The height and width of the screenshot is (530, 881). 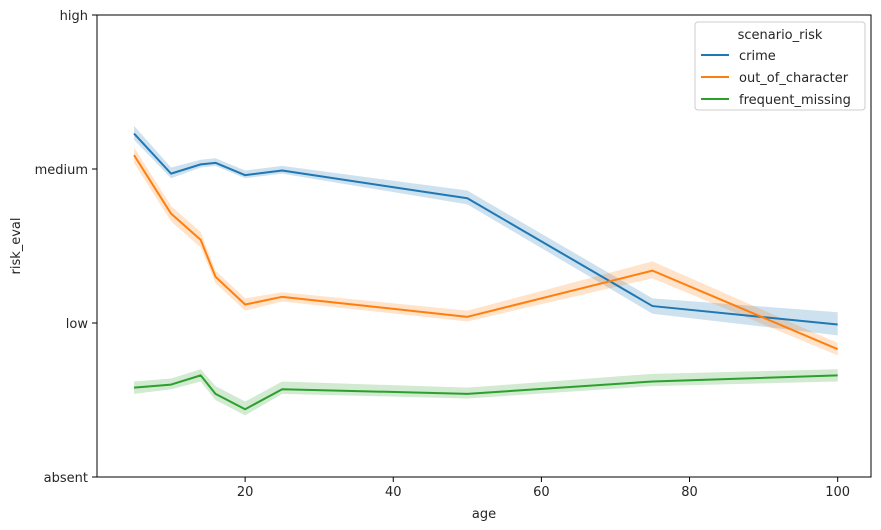 What do you see at coordinates (66, 247) in the screenshot?
I see `y-axis: absent low medium high` at bounding box center [66, 247].